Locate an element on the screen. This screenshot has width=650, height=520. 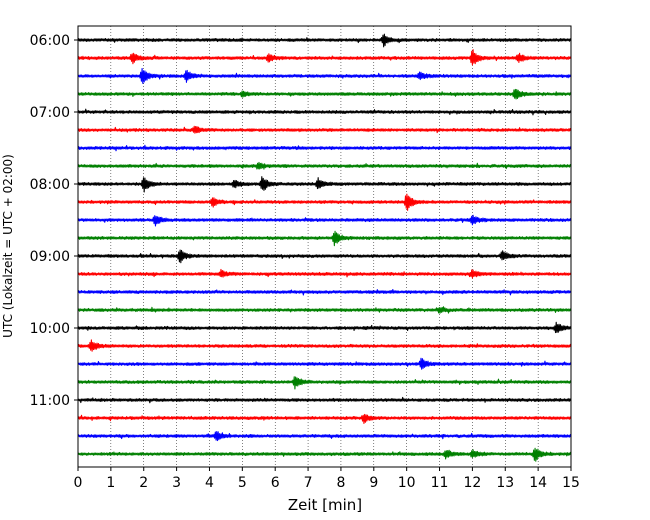
x-tick-label: 9 is located at coordinates (373, 483).